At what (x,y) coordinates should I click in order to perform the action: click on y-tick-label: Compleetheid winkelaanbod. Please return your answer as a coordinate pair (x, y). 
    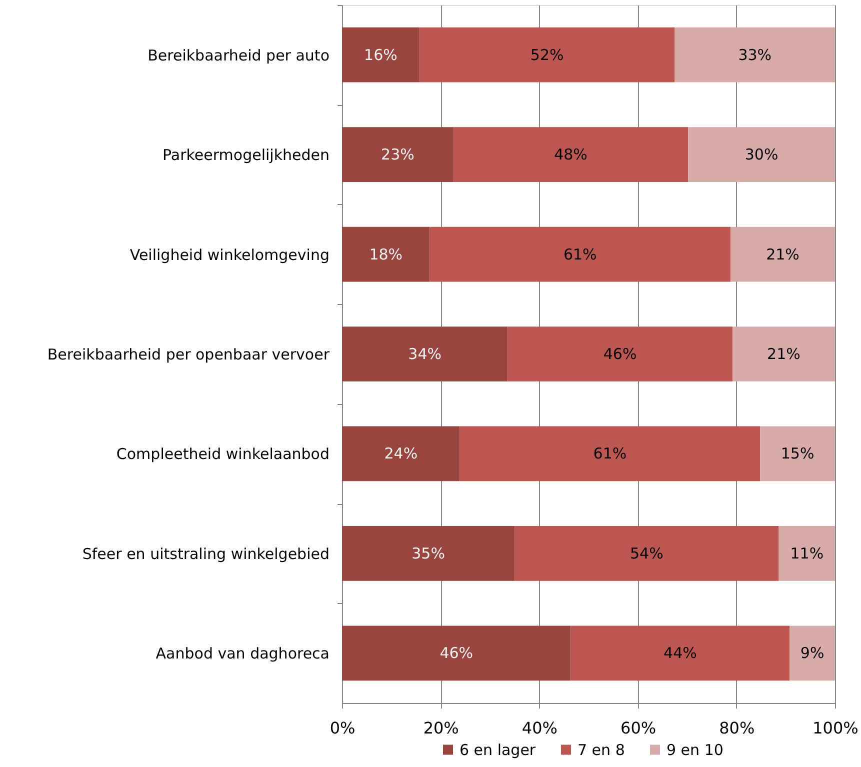
    Looking at the image, I should click on (223, 454).